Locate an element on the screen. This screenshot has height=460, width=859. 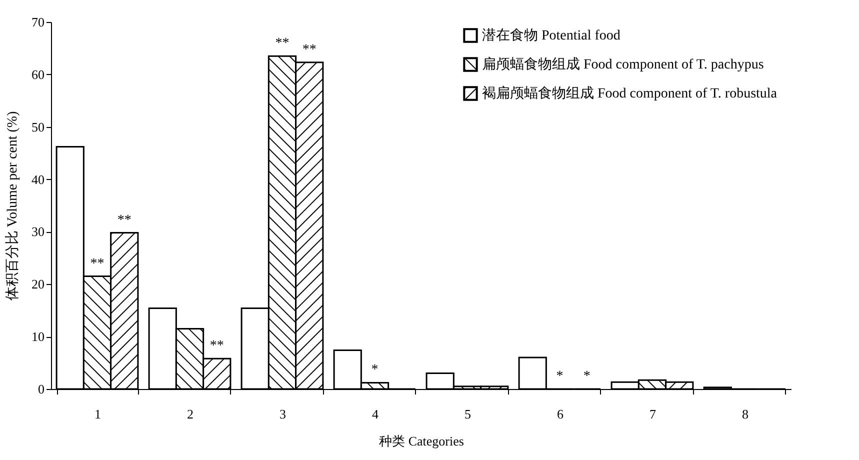
y-tick-label: 30 is located at coordinates (38, 232).